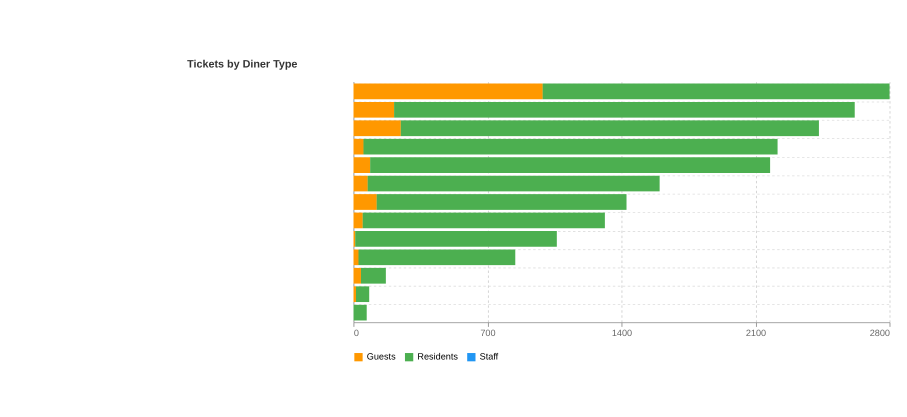 This screenshot has height=417, width=907. Describe the element at coordinates (437, 357) in the screenshot. I see `legend-label: Residents` at that location.